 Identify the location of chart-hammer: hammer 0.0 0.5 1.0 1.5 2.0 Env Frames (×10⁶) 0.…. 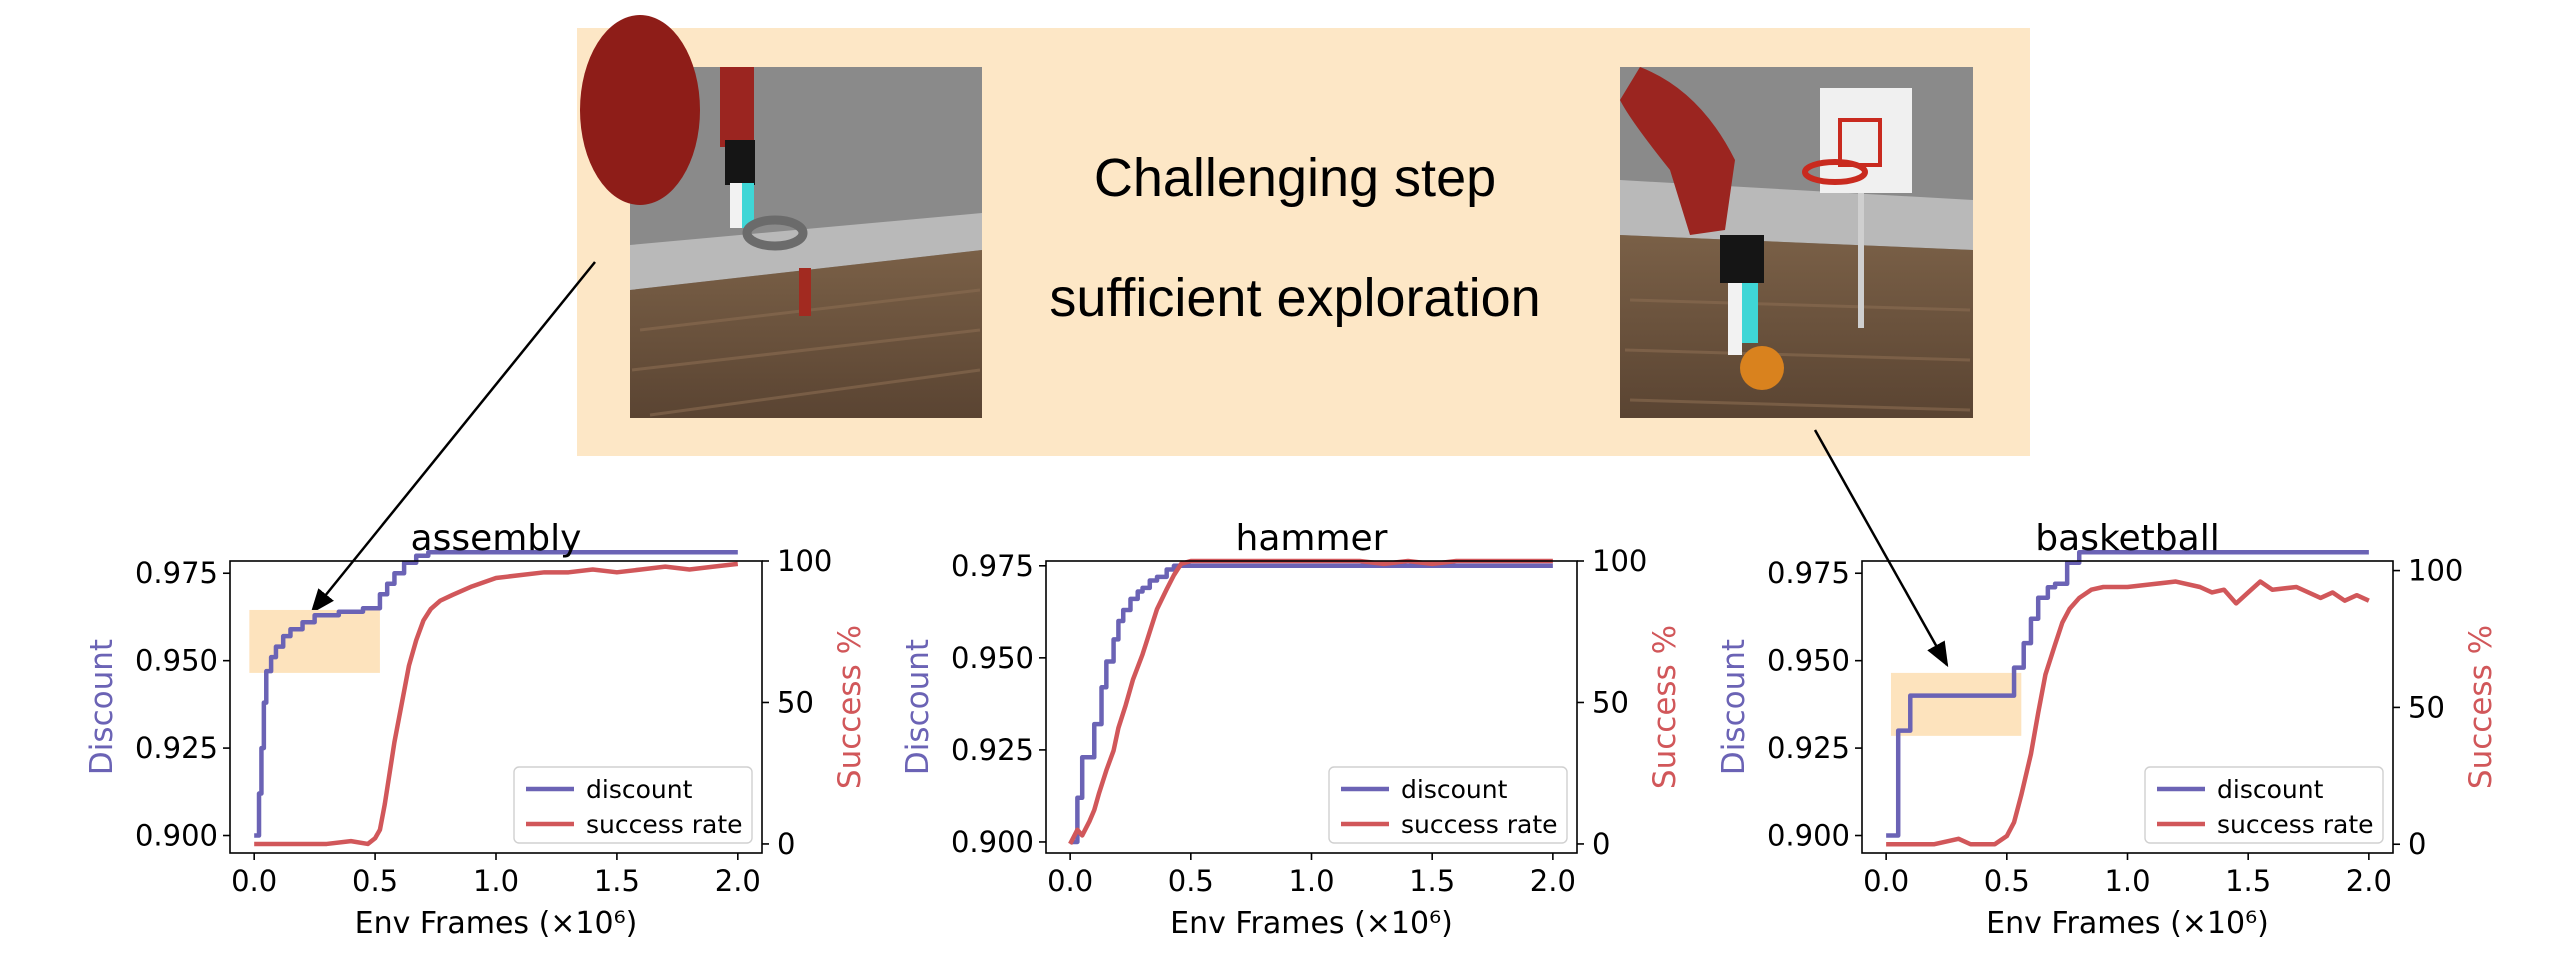
(1291, 729).